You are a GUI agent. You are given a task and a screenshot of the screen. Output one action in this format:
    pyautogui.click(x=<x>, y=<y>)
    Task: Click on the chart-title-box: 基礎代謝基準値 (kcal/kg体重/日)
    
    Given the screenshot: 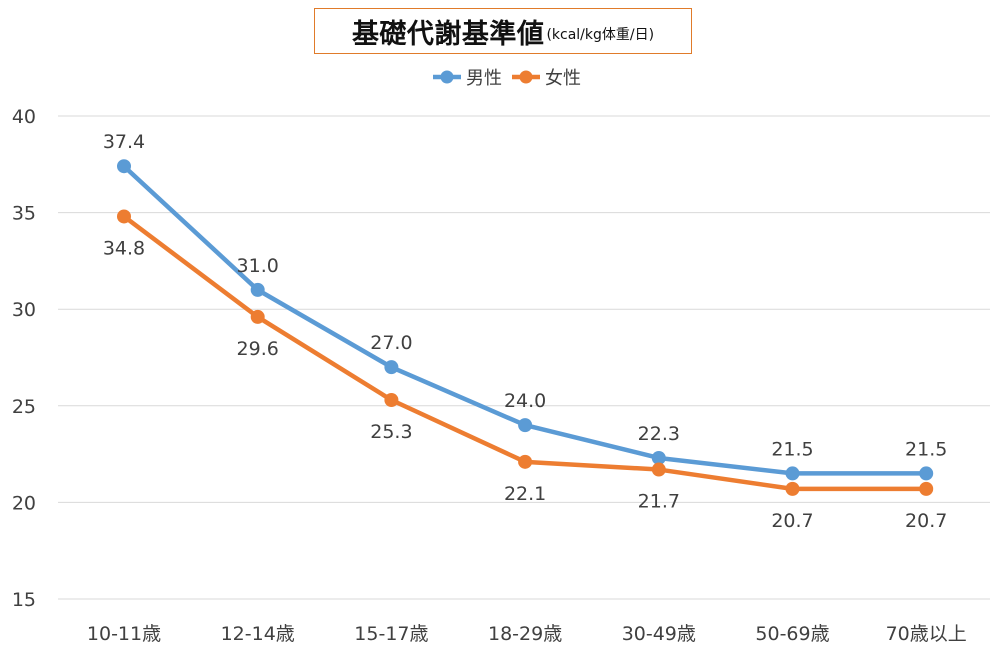 What is the action you would take?
    pyautogui.click(x=503, y=31)
    